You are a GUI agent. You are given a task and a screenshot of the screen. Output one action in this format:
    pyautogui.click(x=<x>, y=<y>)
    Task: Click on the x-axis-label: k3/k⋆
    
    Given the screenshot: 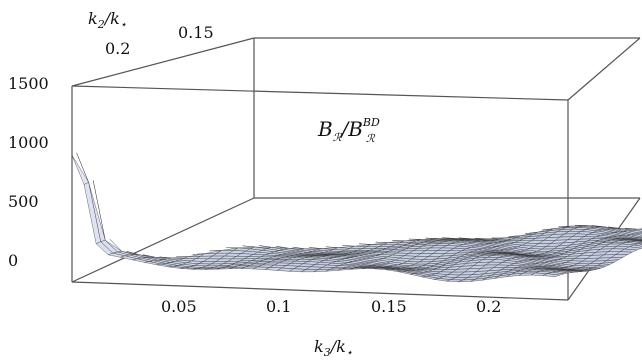 What is the action you would take?
    pyautogui.click(x=333, y=348)
    